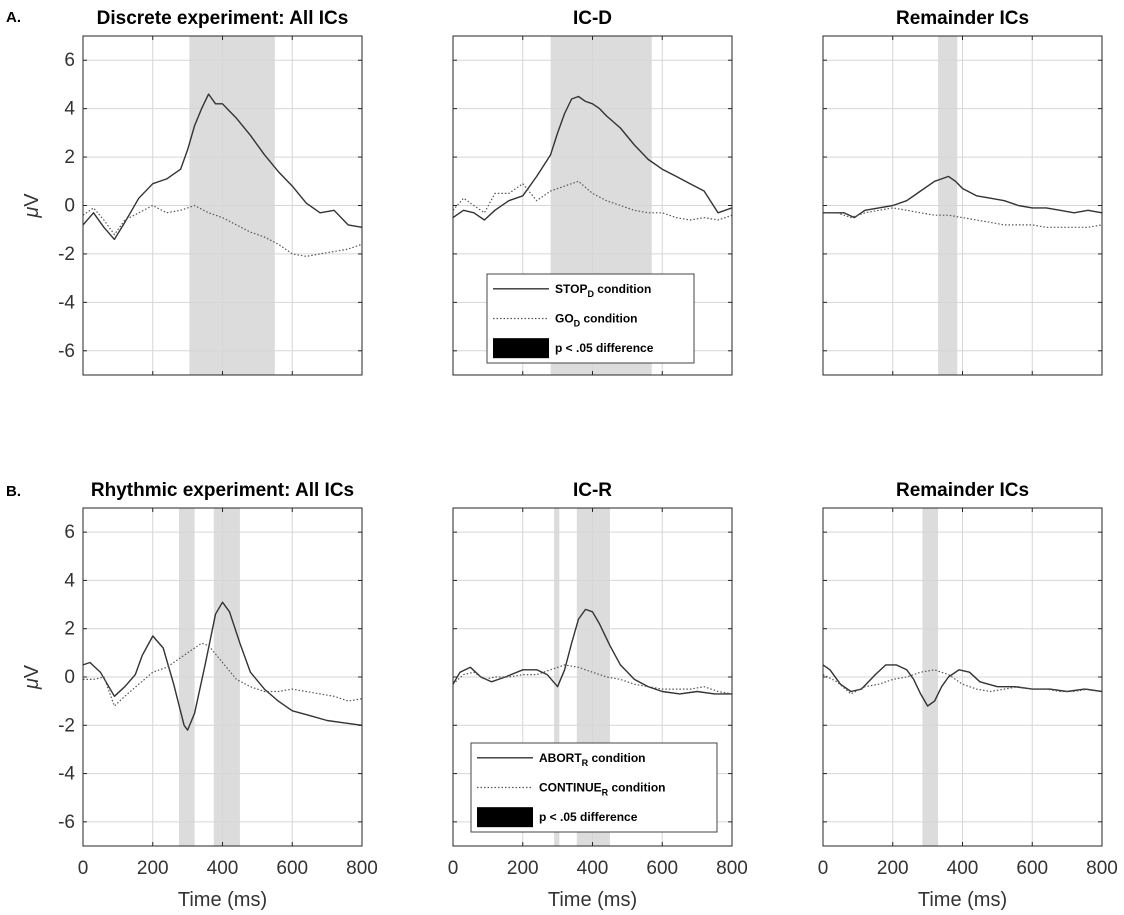  Describe the element at coordinates (13, 491) in the screenshot. I see `row-b-letter: B.` at that location.